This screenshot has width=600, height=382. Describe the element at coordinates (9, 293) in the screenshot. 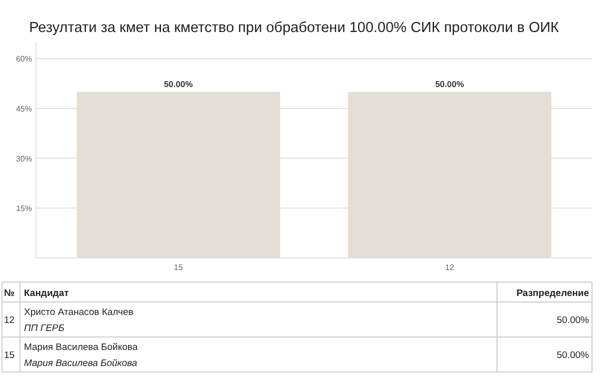

I see `text: №` at that location.